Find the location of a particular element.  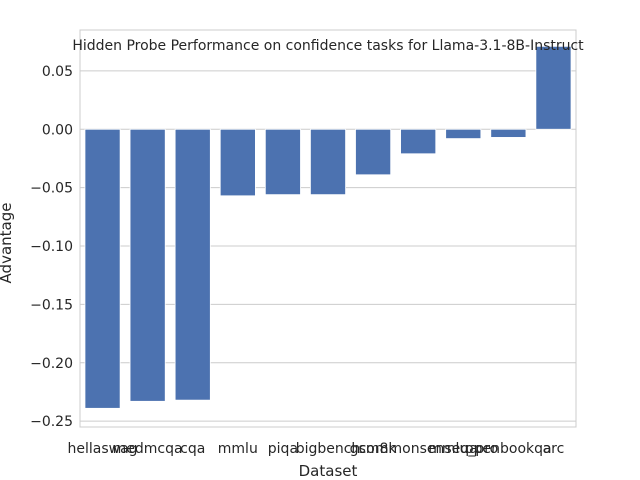

bar-bigbench is located at coordinates (328, 162).